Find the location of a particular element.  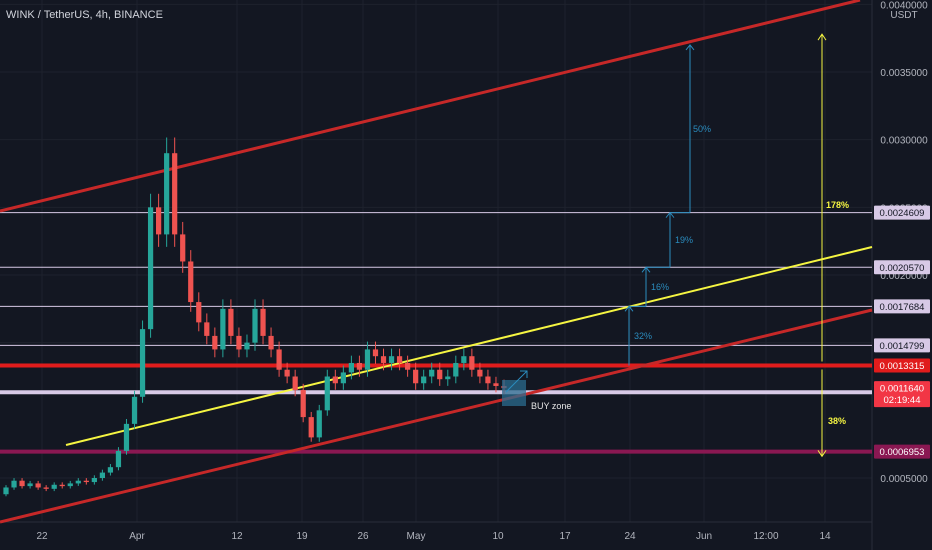

x-axis: 22 Apr 12 19 26 May 10 17 24 Jun 12:00 14 is located at coordinates (433, 536).